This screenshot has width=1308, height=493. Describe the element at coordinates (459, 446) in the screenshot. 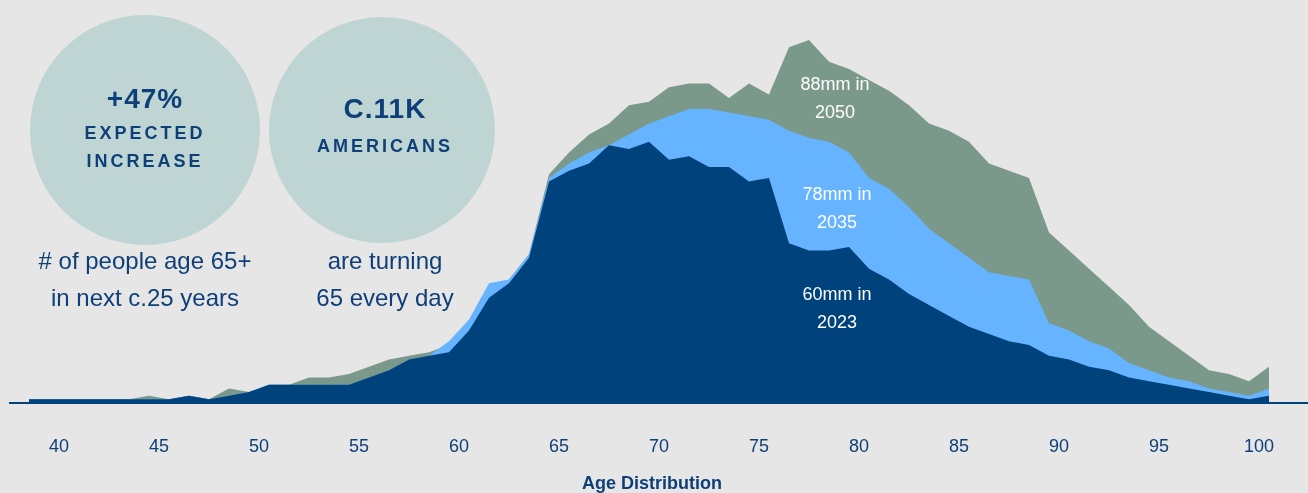

I see `x-tick-label: 60` at that location.